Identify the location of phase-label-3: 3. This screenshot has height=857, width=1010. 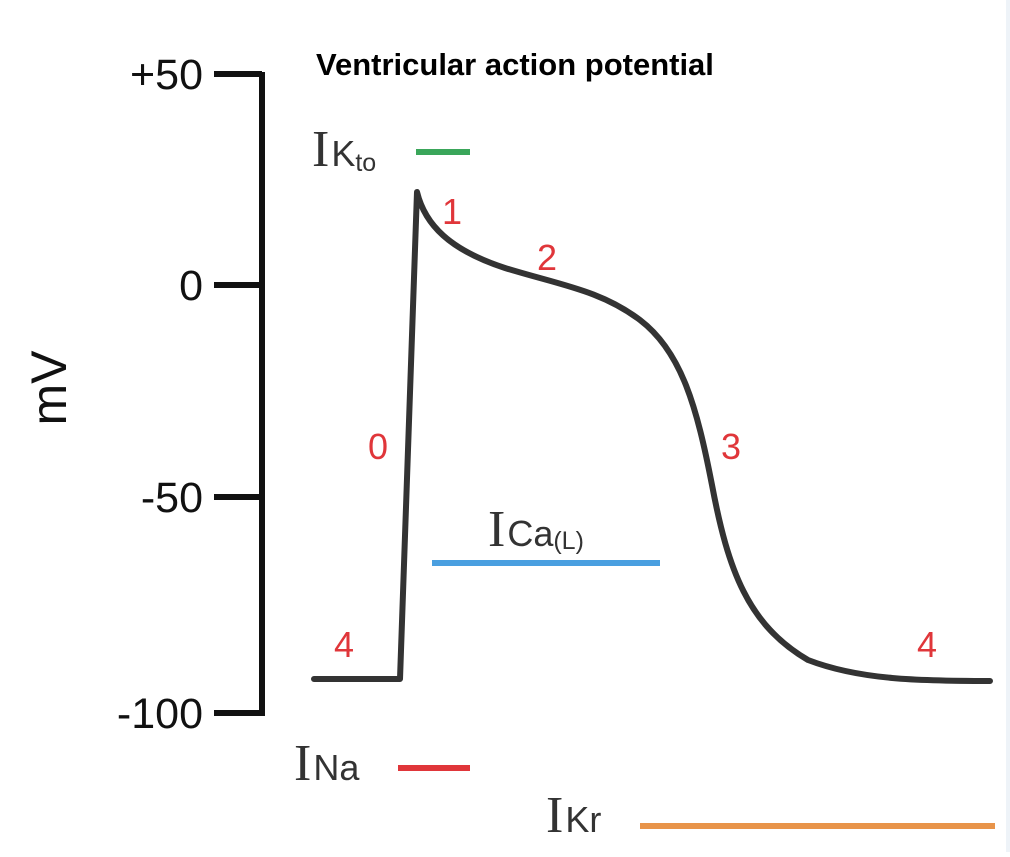
(731, 446).